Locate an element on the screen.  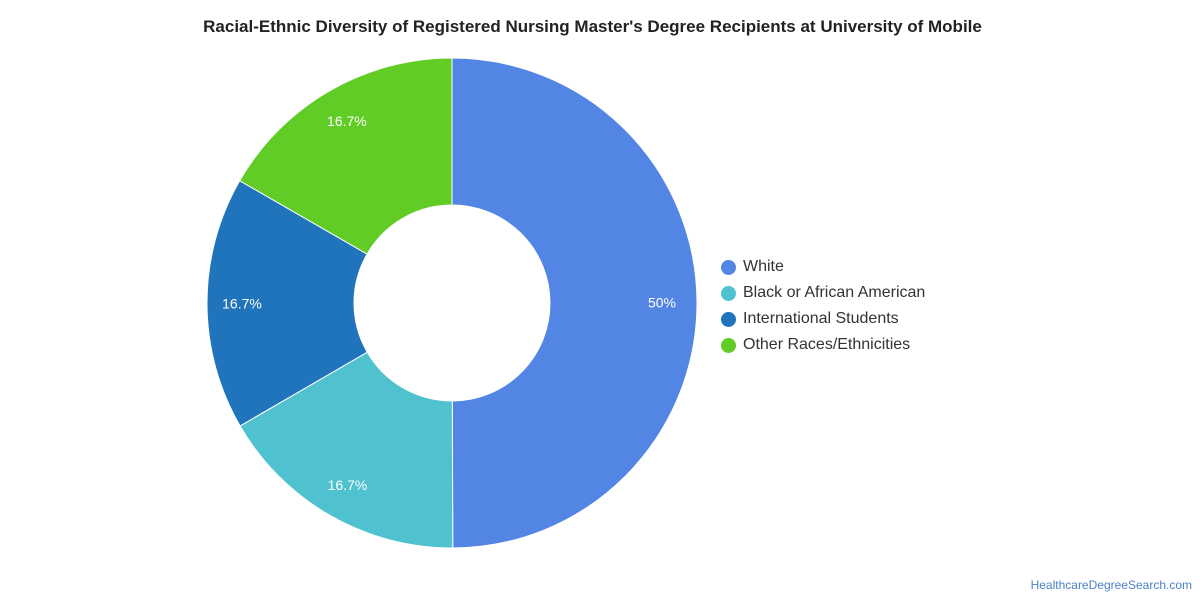
legend-label: White is located at coordinates (763, 266).